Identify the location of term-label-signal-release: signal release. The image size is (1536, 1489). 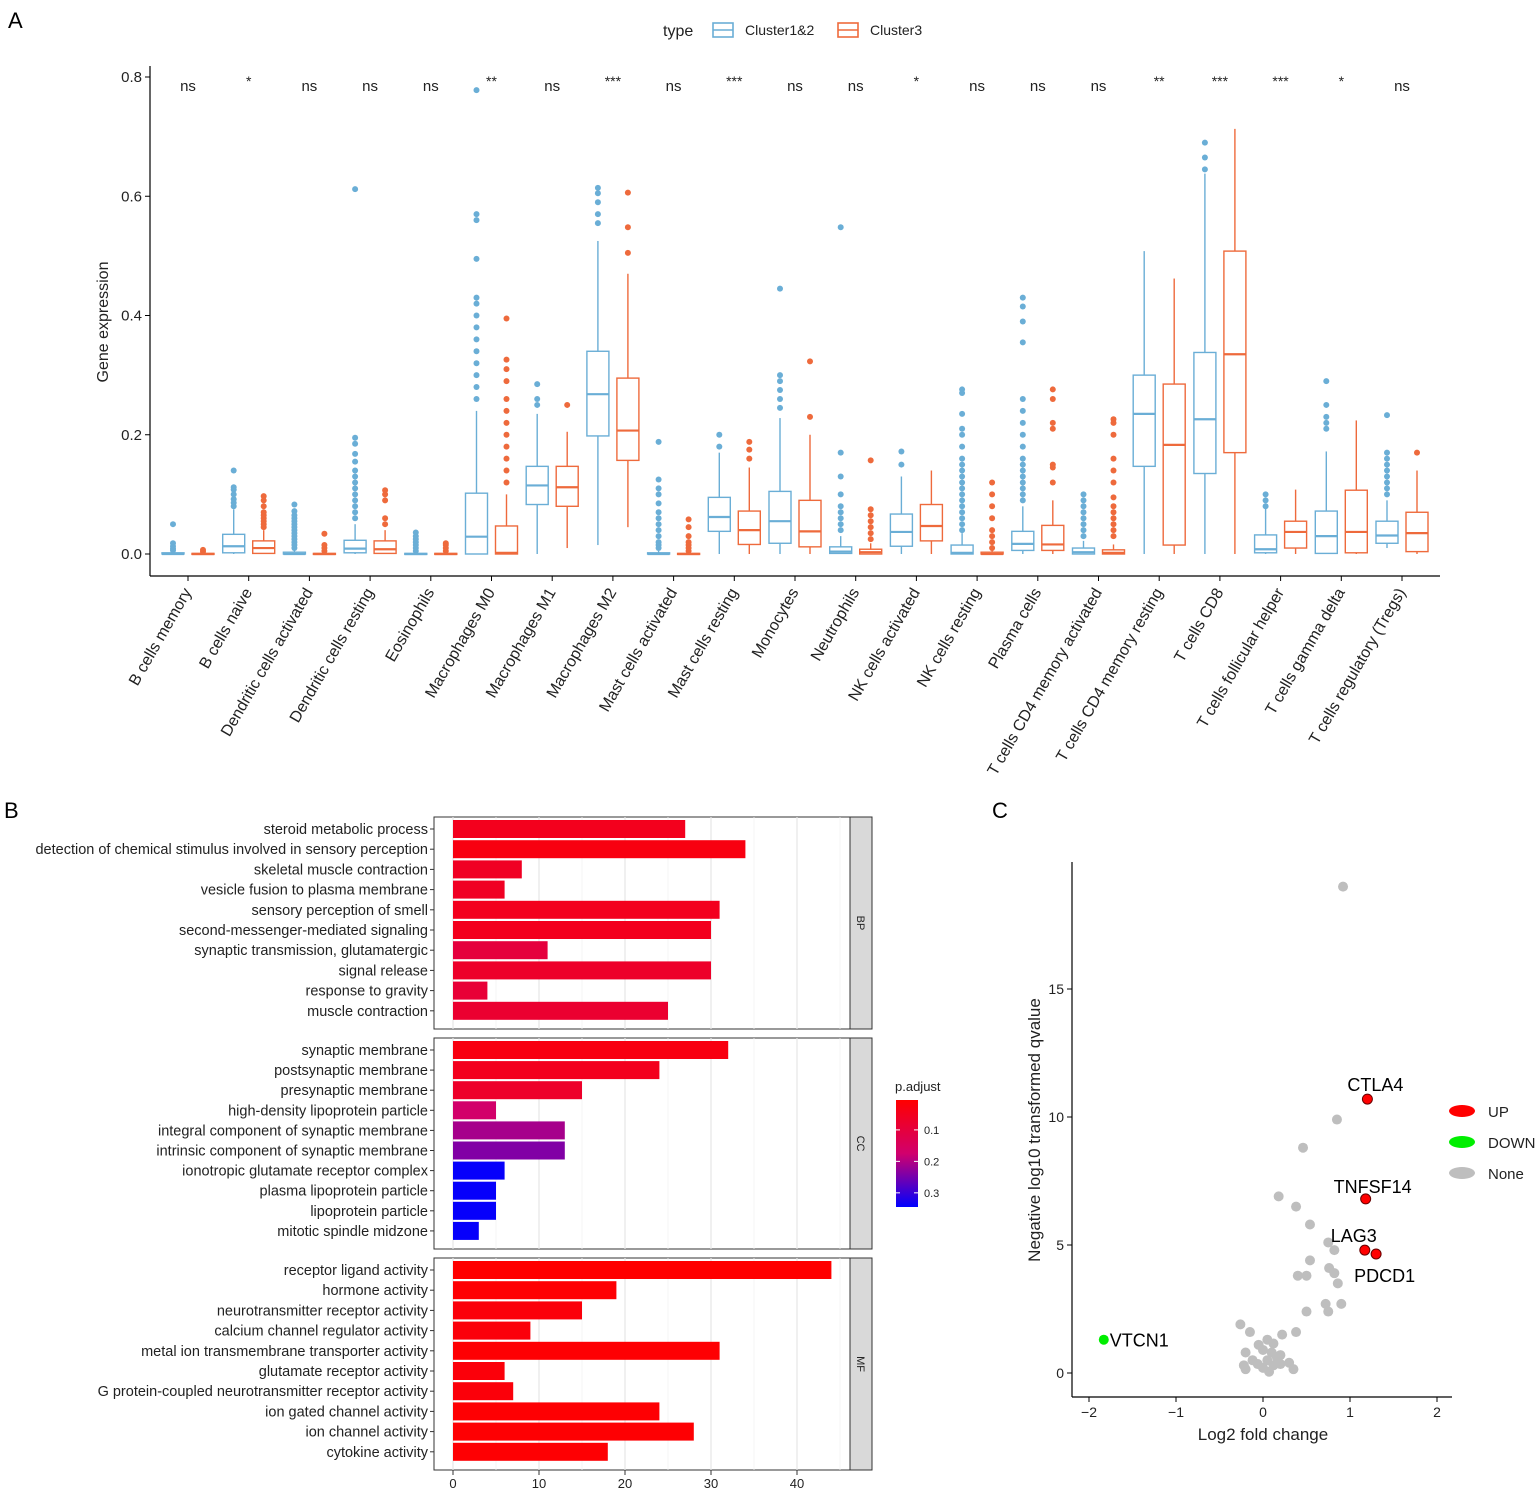
(383, 971).